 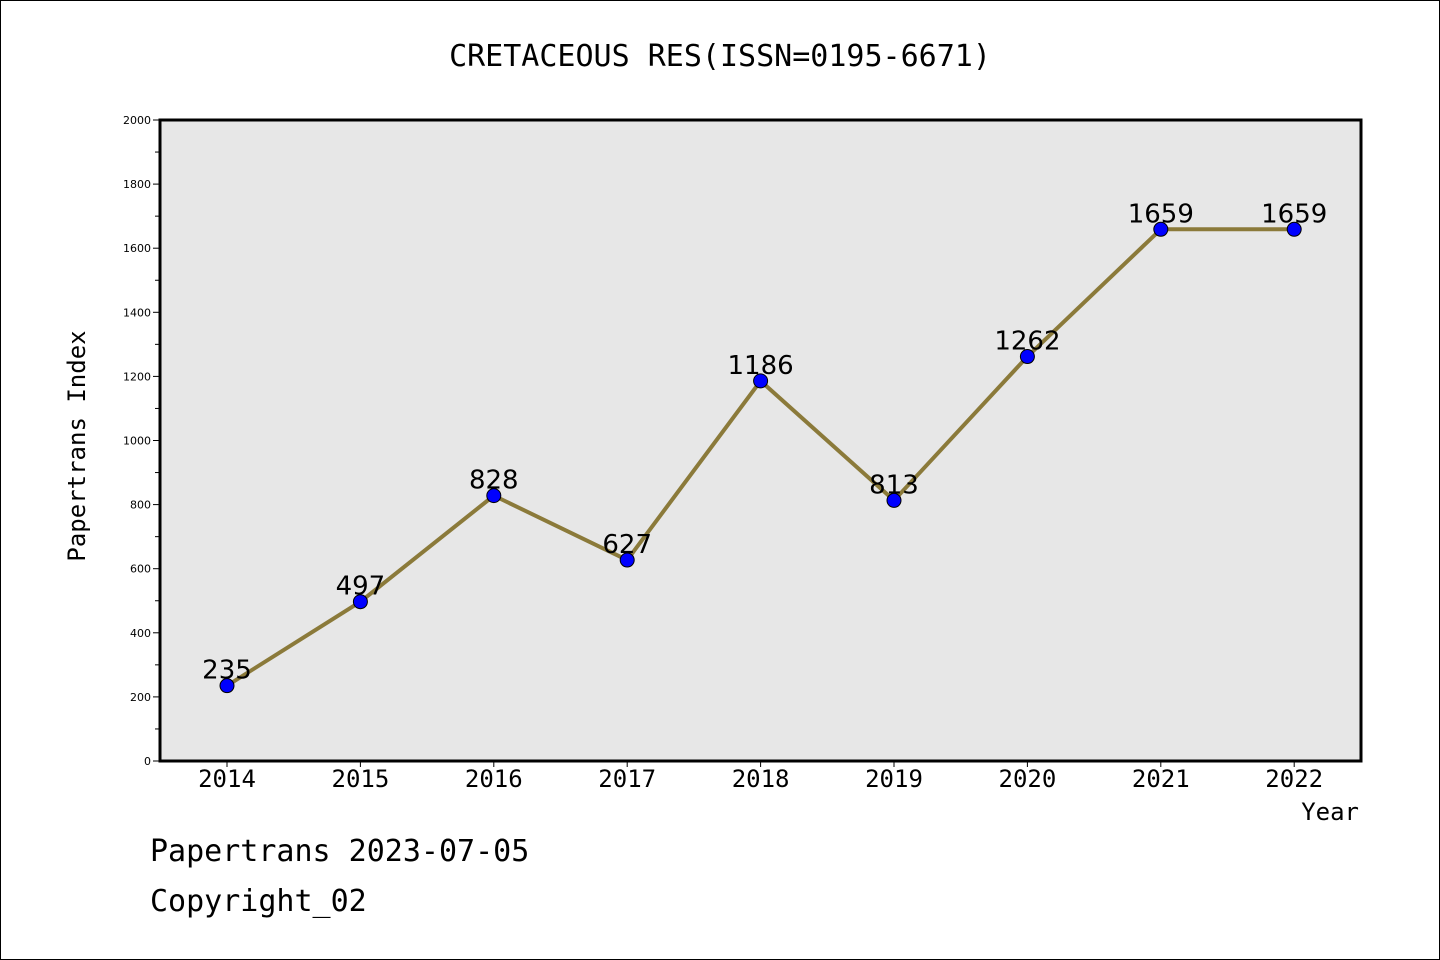 What do you see at coordinates (227, 779) in the screenshot?
I see `x-tick-label: 2014` at bounding box center [227, 779].